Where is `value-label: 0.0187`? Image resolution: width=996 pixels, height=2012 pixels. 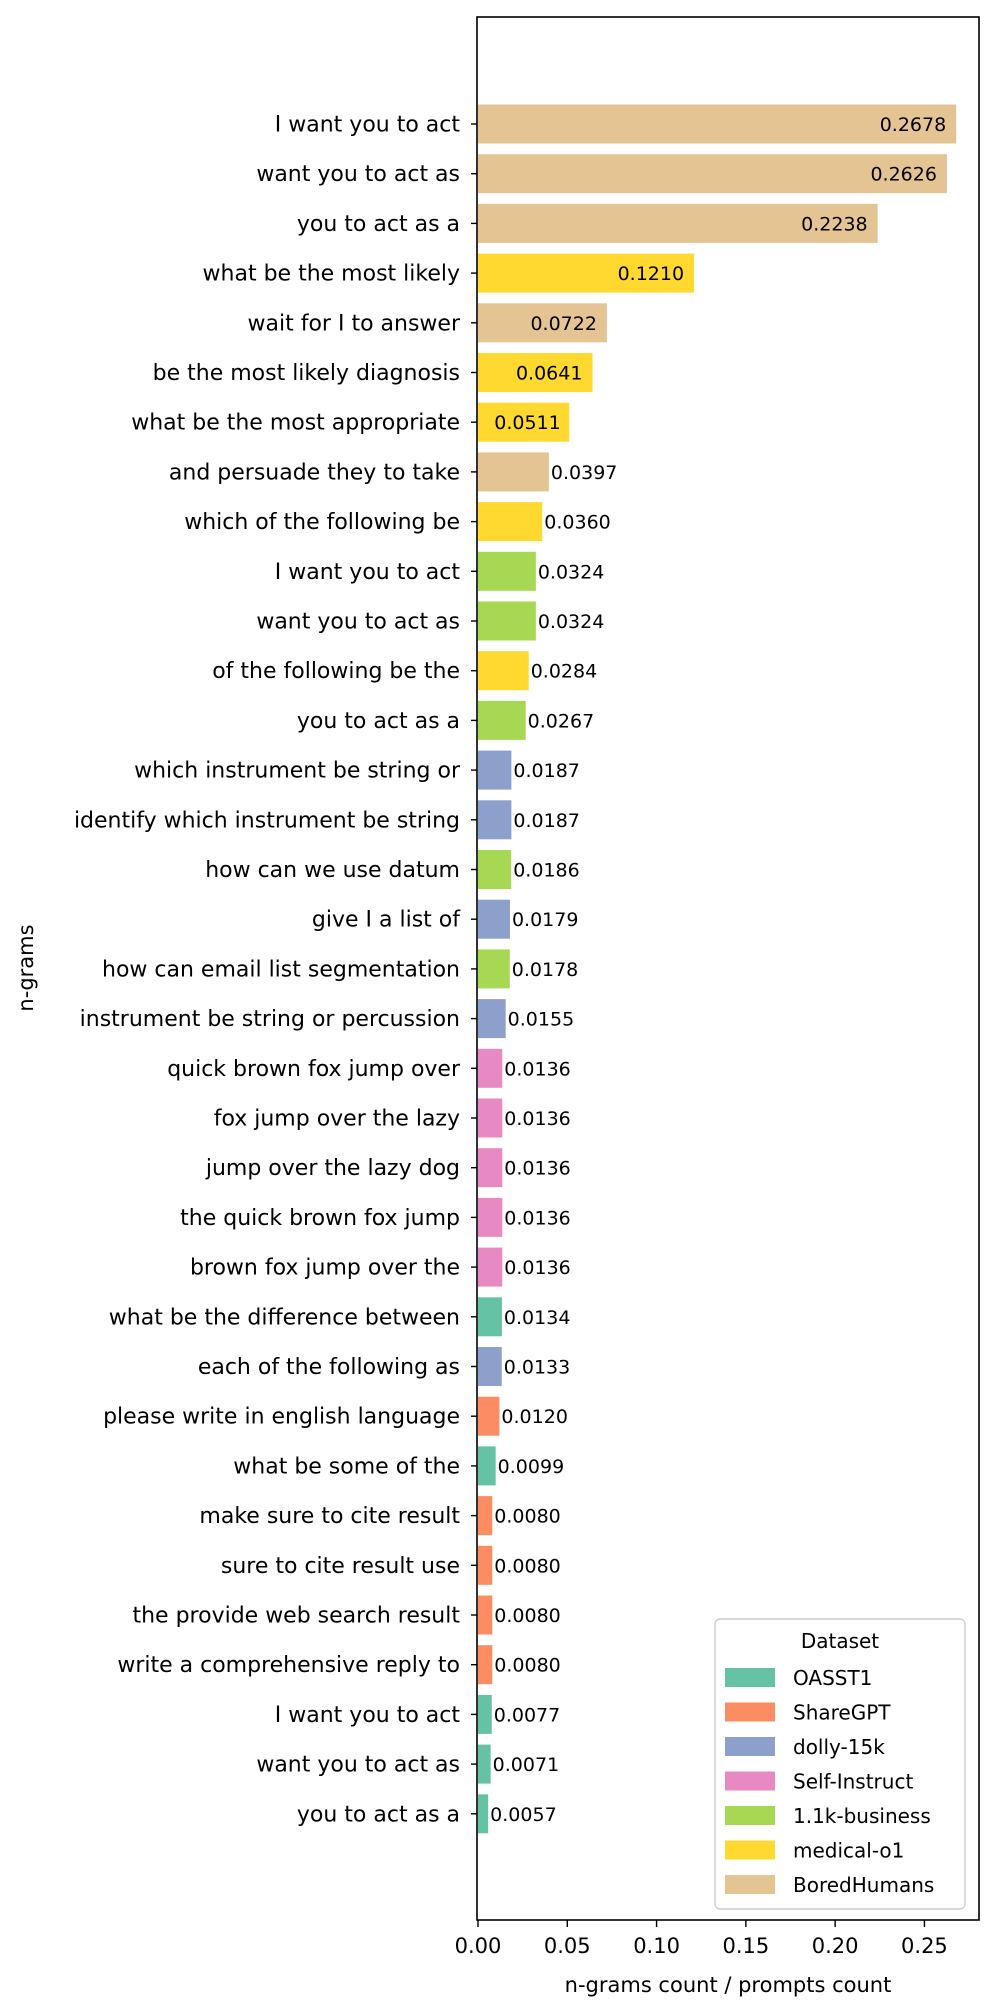 value-label: 0.0187 is located at coordinates (546, 821).